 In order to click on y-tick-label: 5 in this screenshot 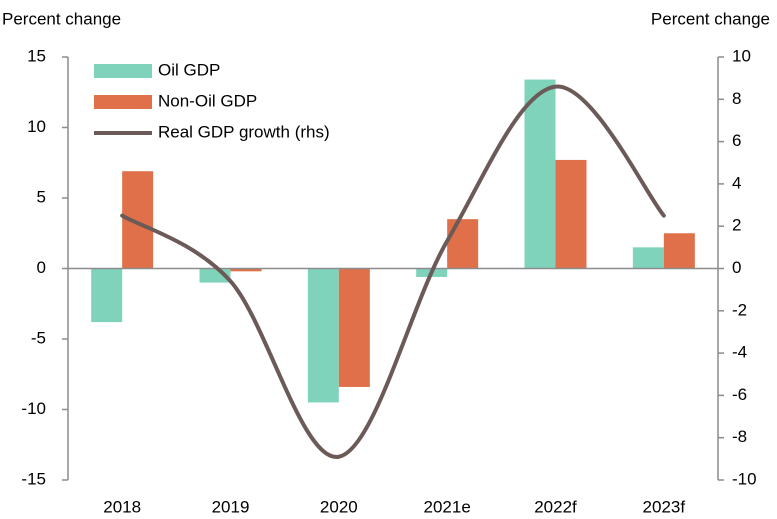, I will do `click(41, 196)`.